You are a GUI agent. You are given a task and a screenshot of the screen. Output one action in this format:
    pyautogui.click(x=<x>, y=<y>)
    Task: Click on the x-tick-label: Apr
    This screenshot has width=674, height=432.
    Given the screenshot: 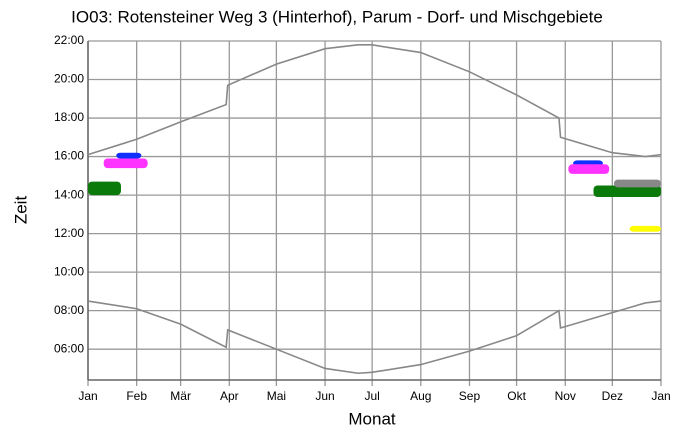 What is the action you would take?
    pyautogui.click(x=229, y=396)
    